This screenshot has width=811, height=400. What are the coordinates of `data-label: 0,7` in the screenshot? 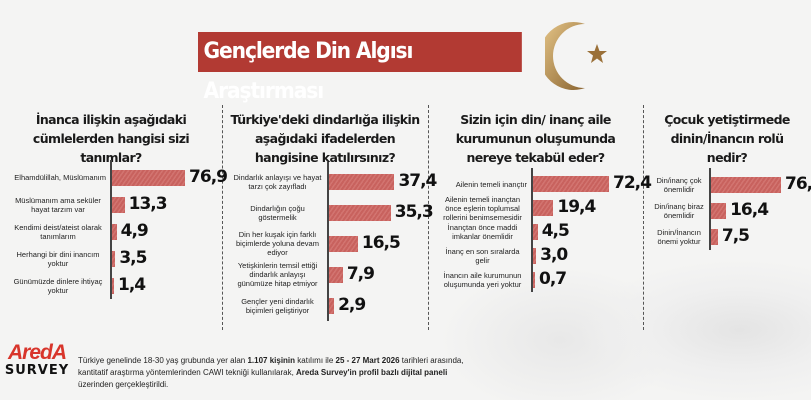 It's located at (553, 279).